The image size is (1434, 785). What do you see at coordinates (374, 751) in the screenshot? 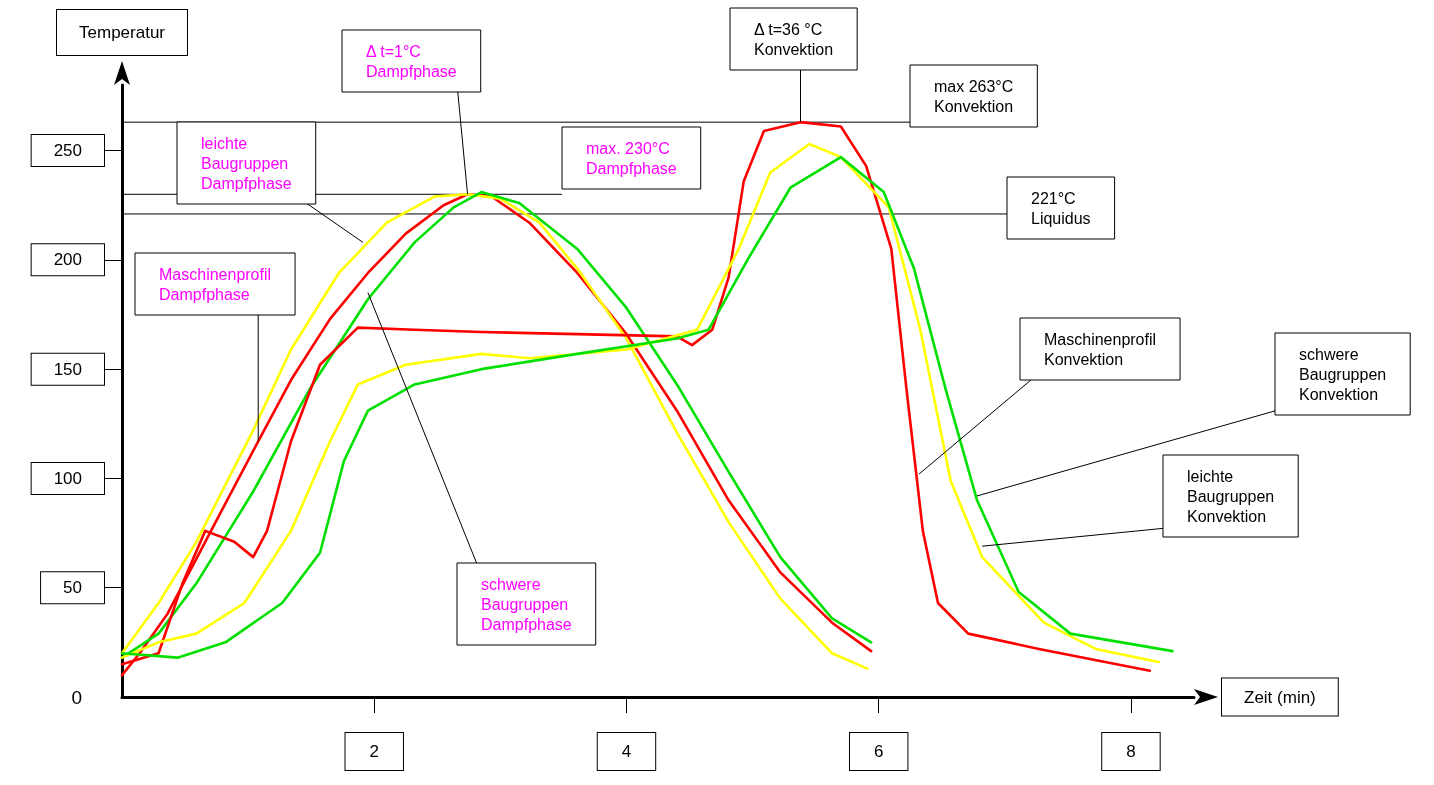
I see `x-tick-label: 2` at bounding box center [374, 751].